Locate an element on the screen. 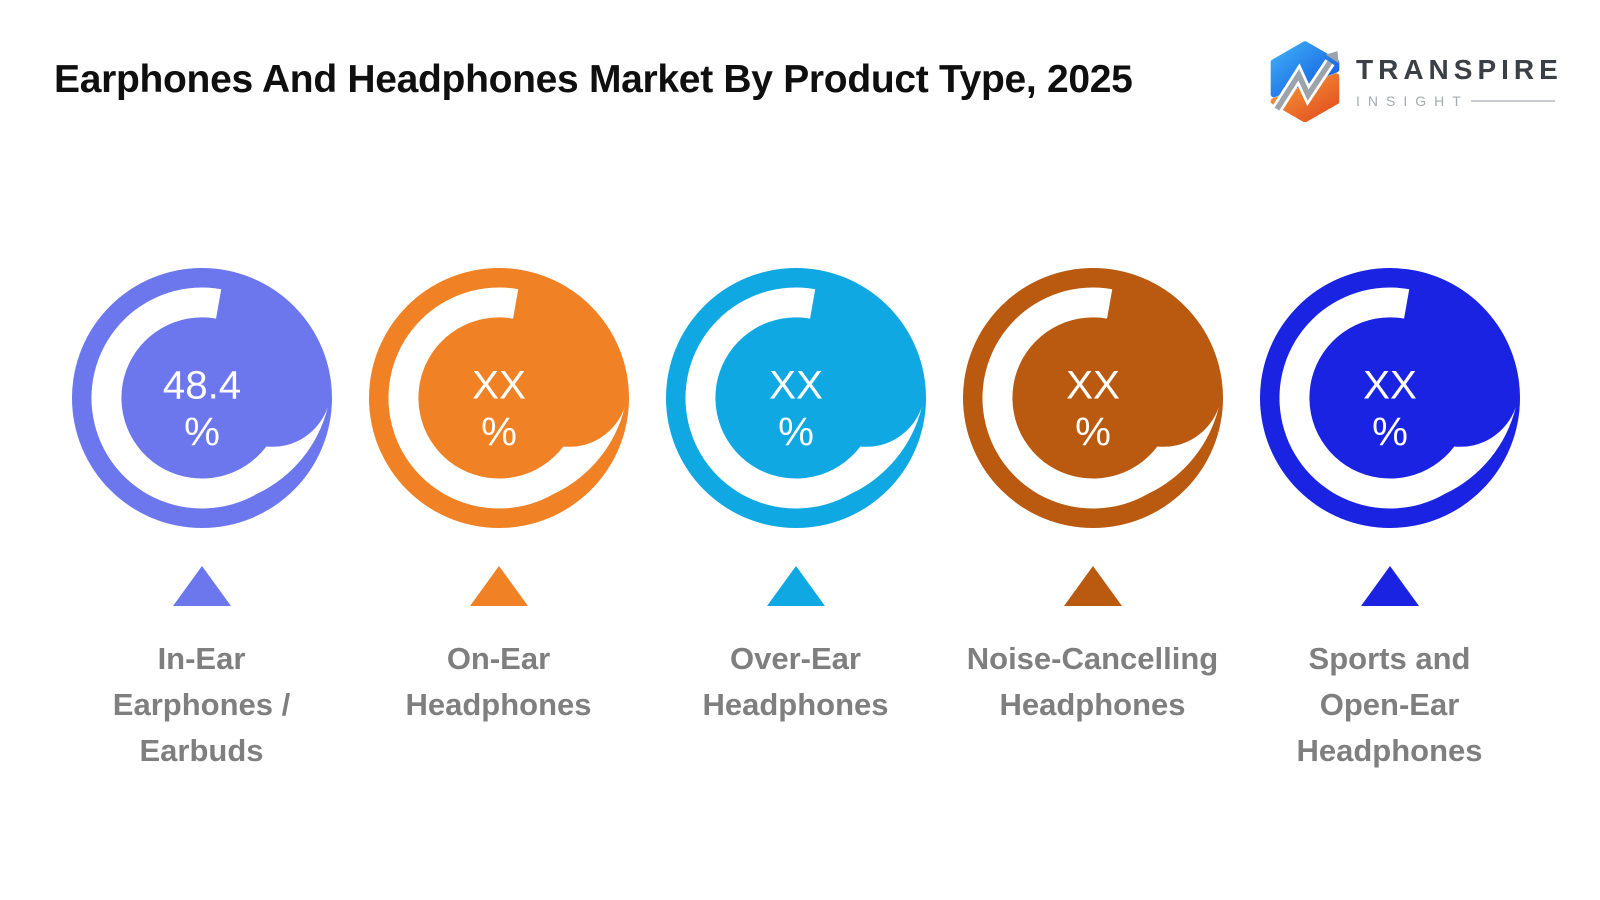 This screenshot has width=1600, height=900. category-label: In-Ear Earphones / Earbuds is located at coordinates (201, 704).